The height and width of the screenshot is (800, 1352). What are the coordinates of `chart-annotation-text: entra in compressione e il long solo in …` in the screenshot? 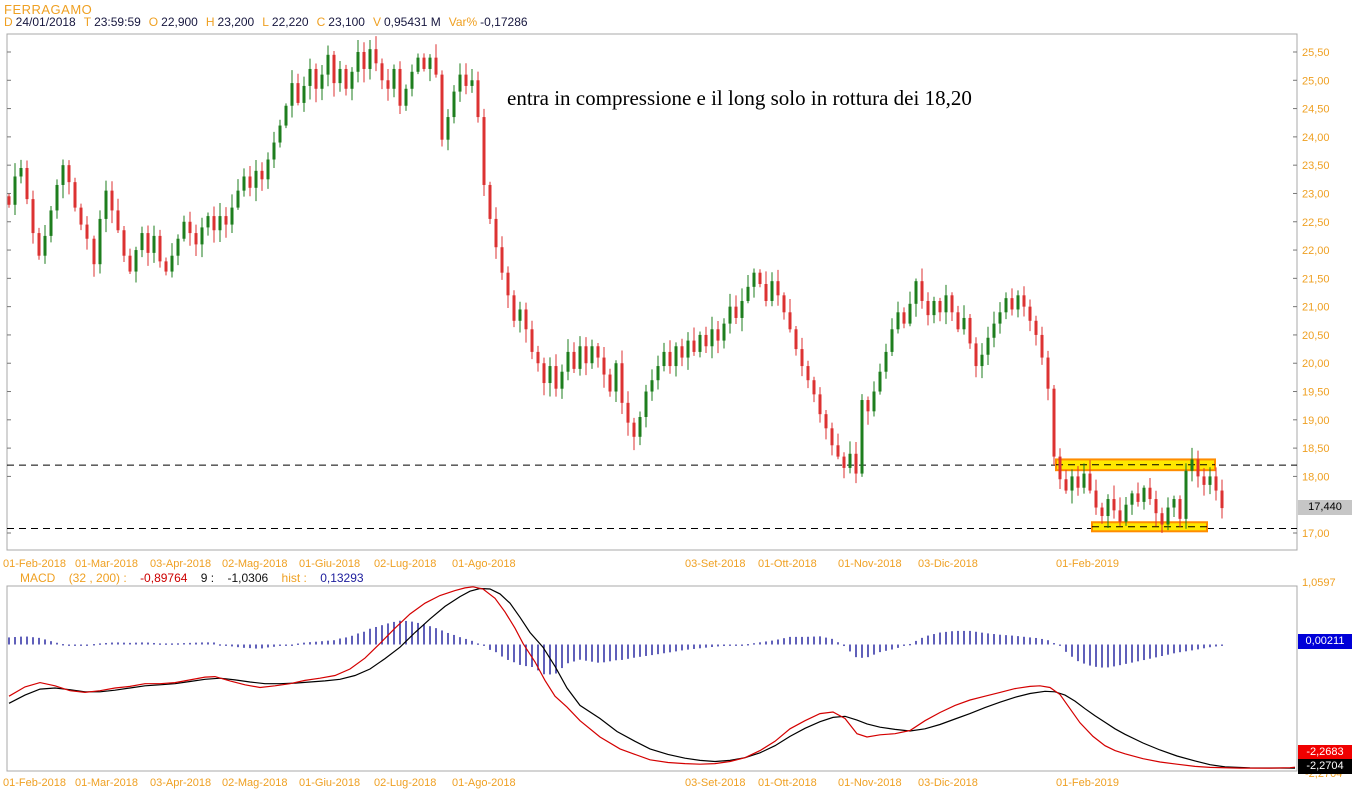 It's located at (739, 98).